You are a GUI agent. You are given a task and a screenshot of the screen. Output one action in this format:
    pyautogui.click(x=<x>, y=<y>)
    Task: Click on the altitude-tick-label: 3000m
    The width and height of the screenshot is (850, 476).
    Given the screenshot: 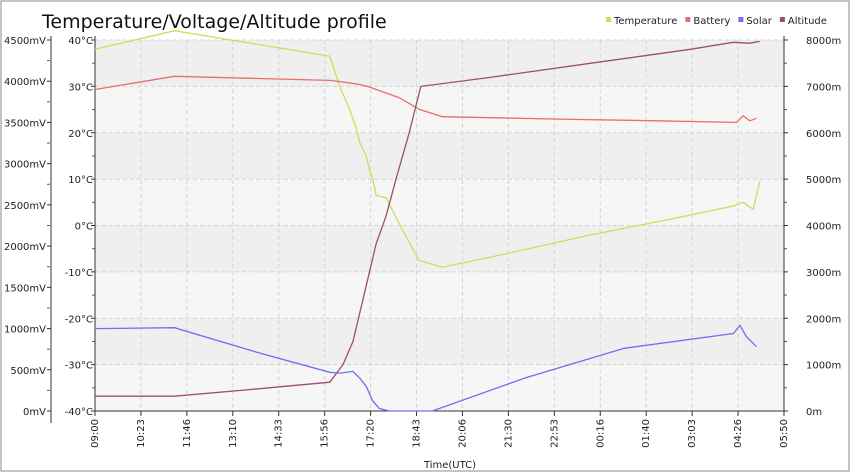 What is the action you would take?
    pyautogui.click(x=823, y=273)
    